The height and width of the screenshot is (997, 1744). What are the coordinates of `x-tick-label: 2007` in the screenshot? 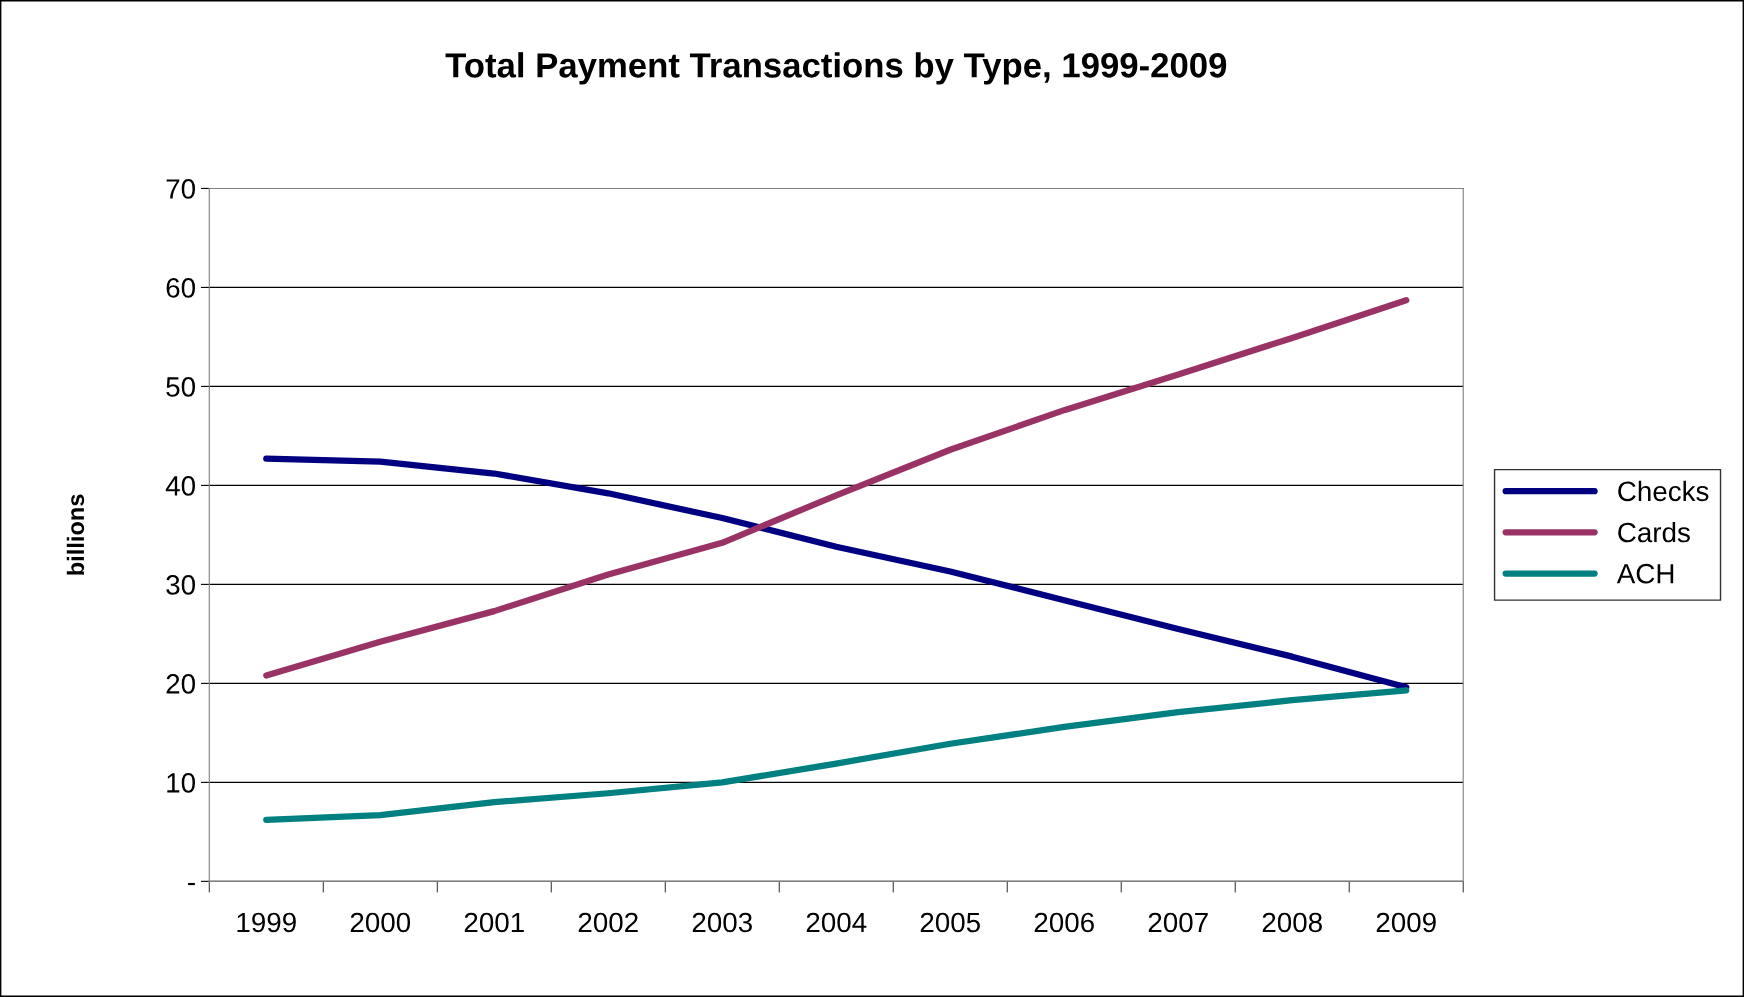 It's located at (1178, 922).